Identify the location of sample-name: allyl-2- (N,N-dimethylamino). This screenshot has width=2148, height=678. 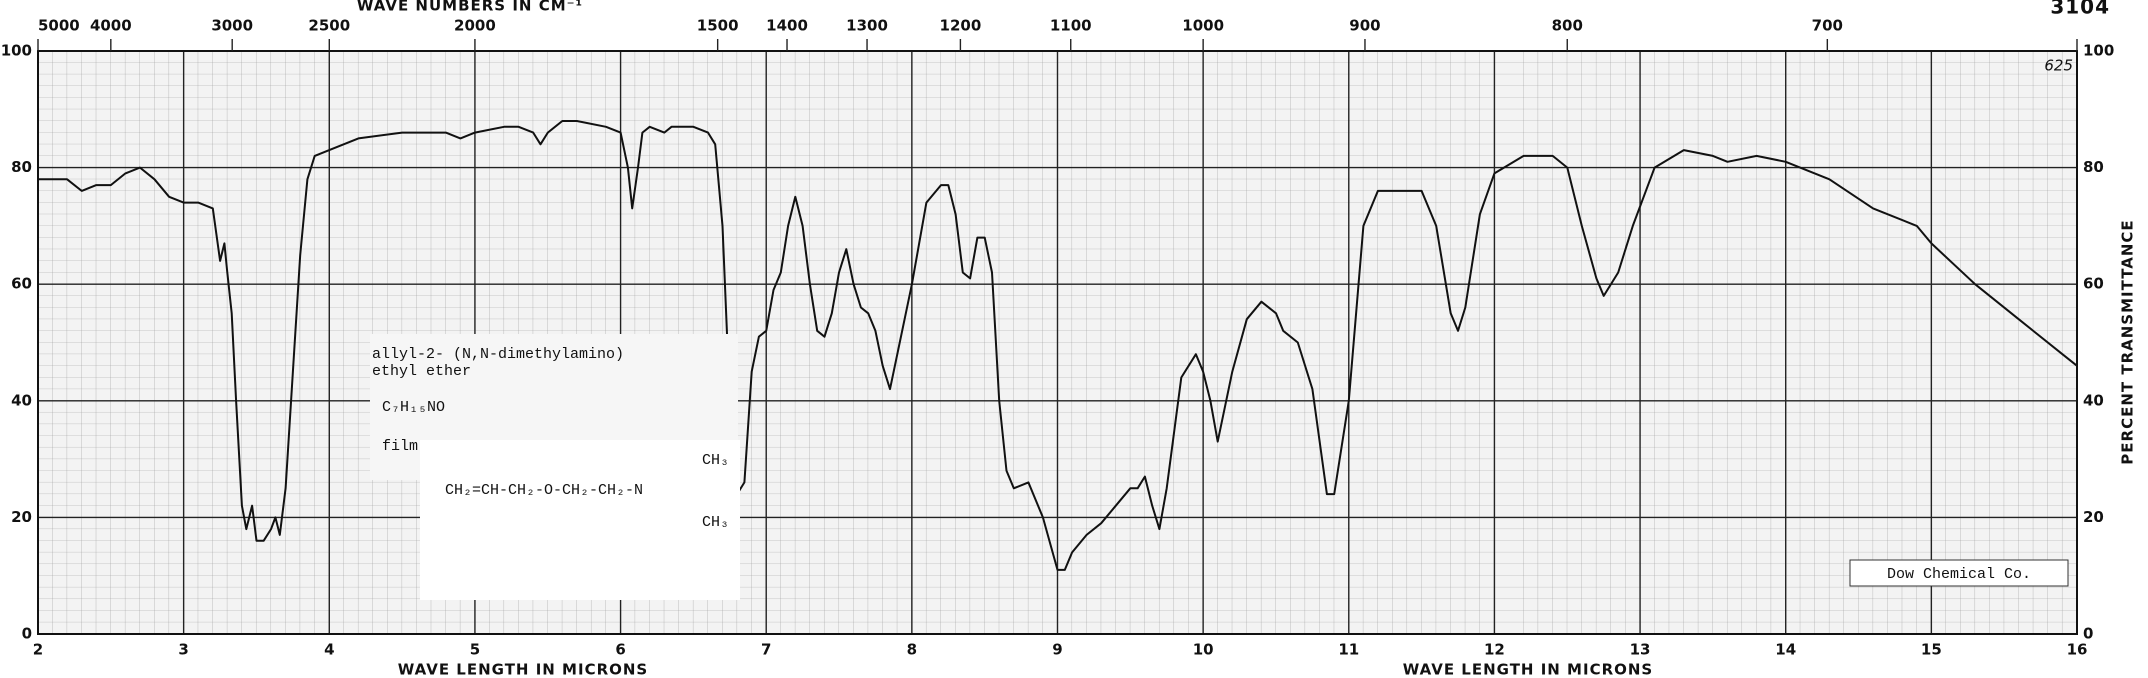
(498, 354).